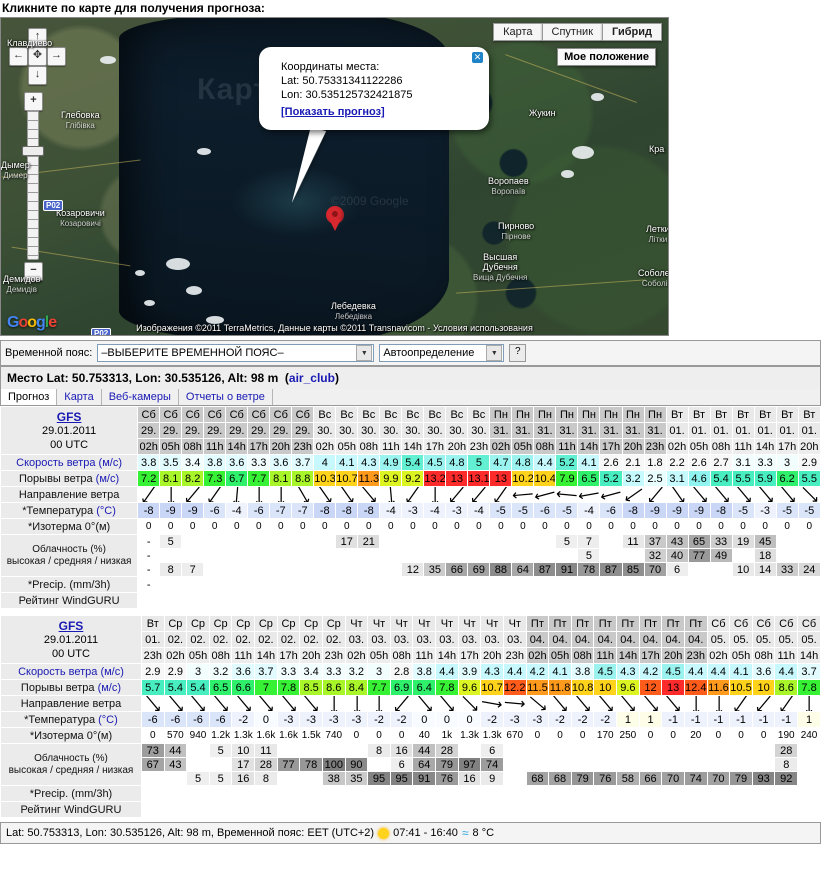 The width and height of the screenshot is (823, 878). I want to click on zoom-in-button: +, so click(33, 101).